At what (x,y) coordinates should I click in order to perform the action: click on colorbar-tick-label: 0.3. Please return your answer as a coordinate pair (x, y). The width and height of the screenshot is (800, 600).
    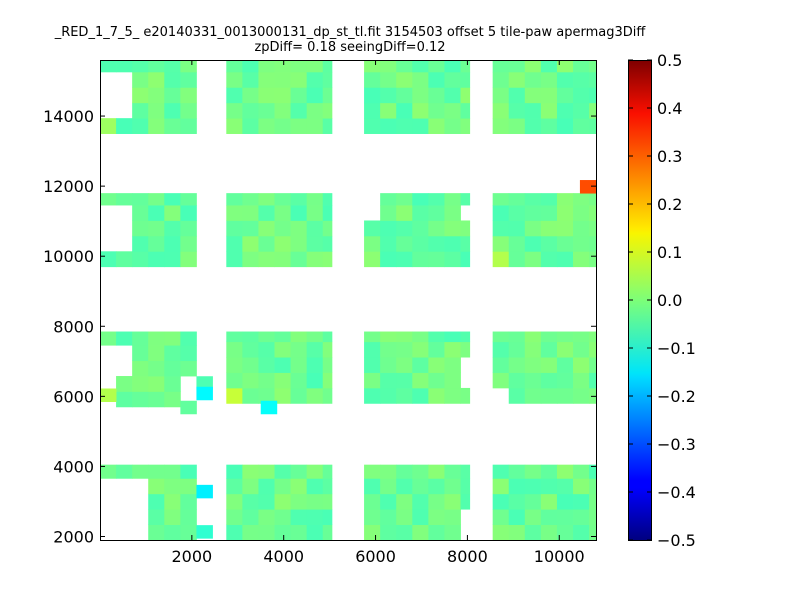
    Looking at the image, I should click on (669, 156).